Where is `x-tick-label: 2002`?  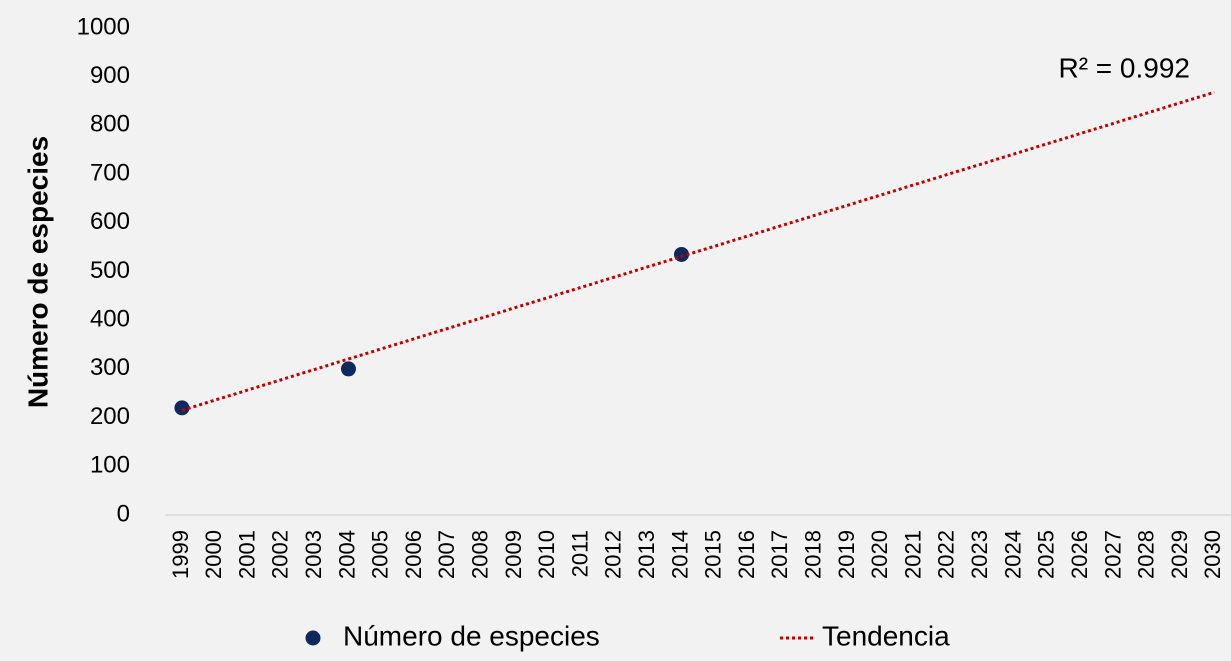
x-tick-label: 2002 is located at coordinates (280, 554).